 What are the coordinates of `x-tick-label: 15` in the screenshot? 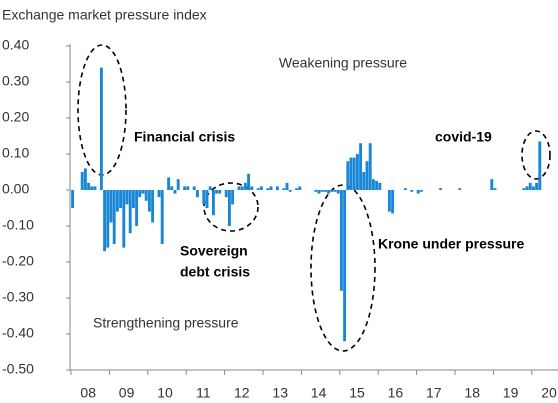 It's located at (357, 393).